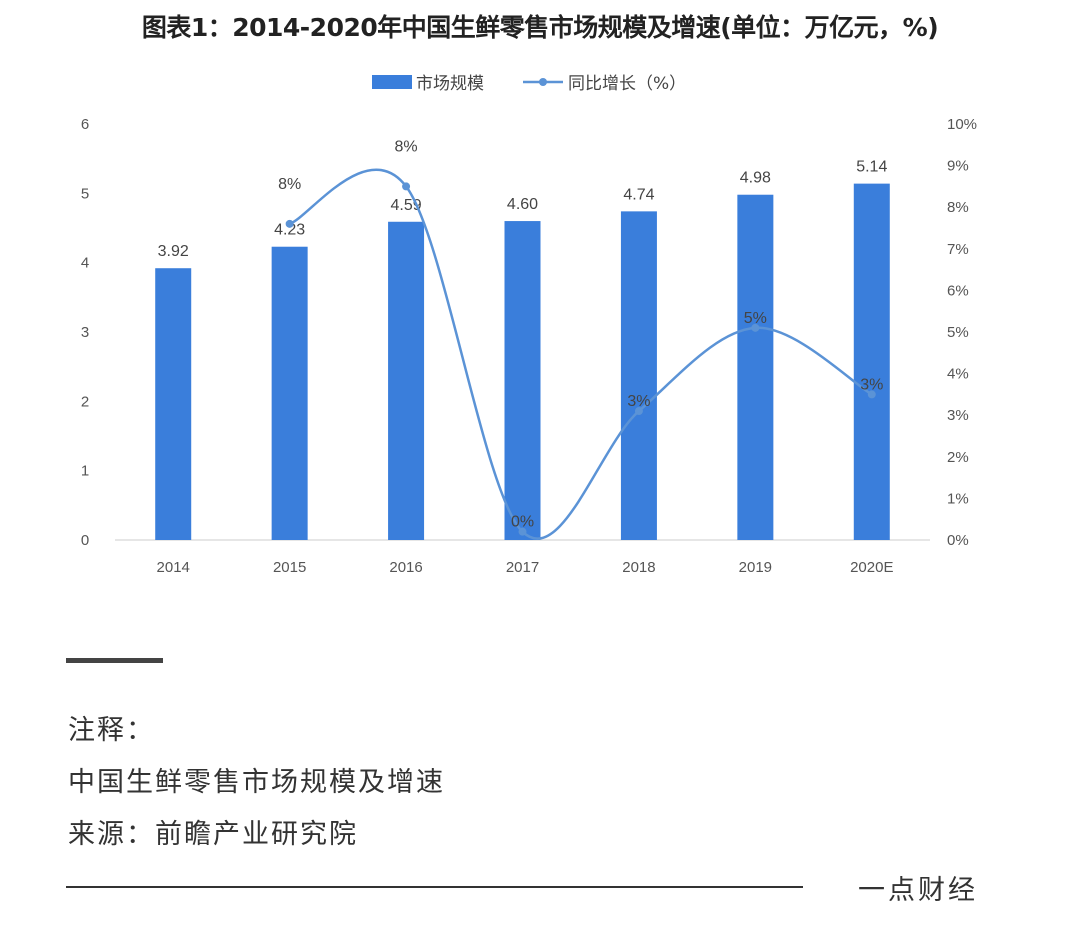  Describe the element at coordinates (958, 290) in the screenshot. I see `y2-tick-label: 6%` at that location.